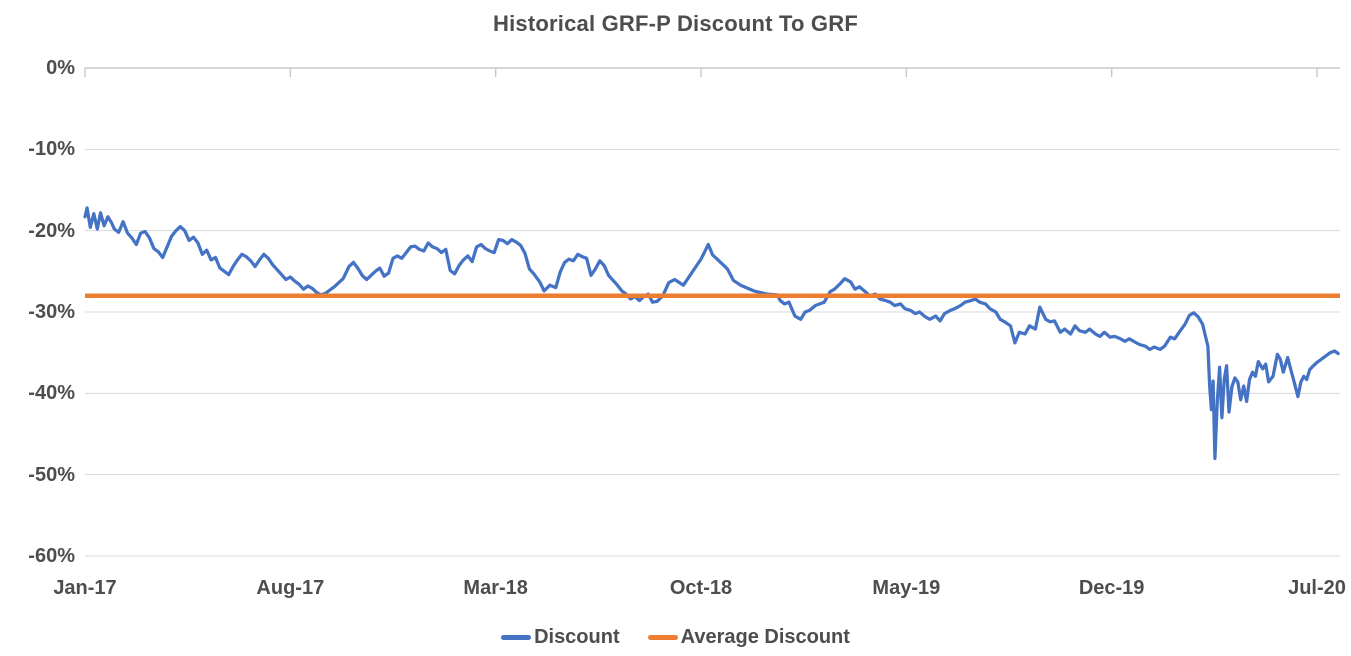 This screenshot has width=1351, height=656. I want to click on y-axis-tick-label: -20%, so click(51, 230).